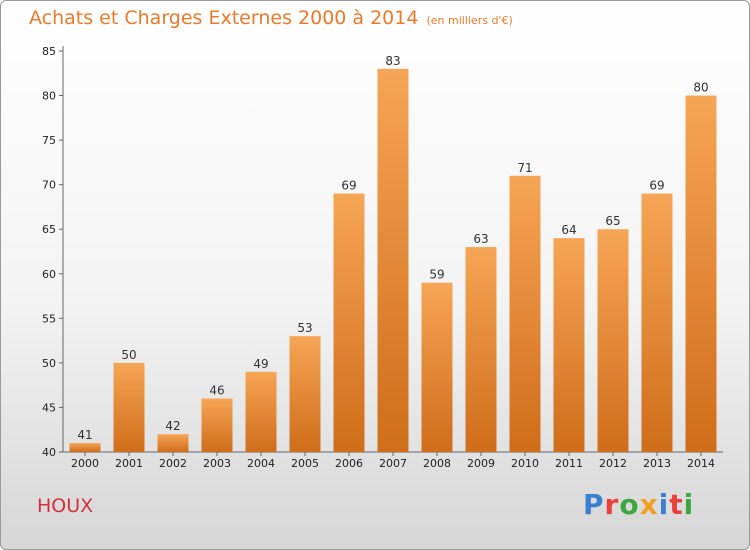 This screenshot has width=750, height=550. Describe the element at coordinates (49, 51) in the screenshot. I see `y-tick-label: 85` at that location.